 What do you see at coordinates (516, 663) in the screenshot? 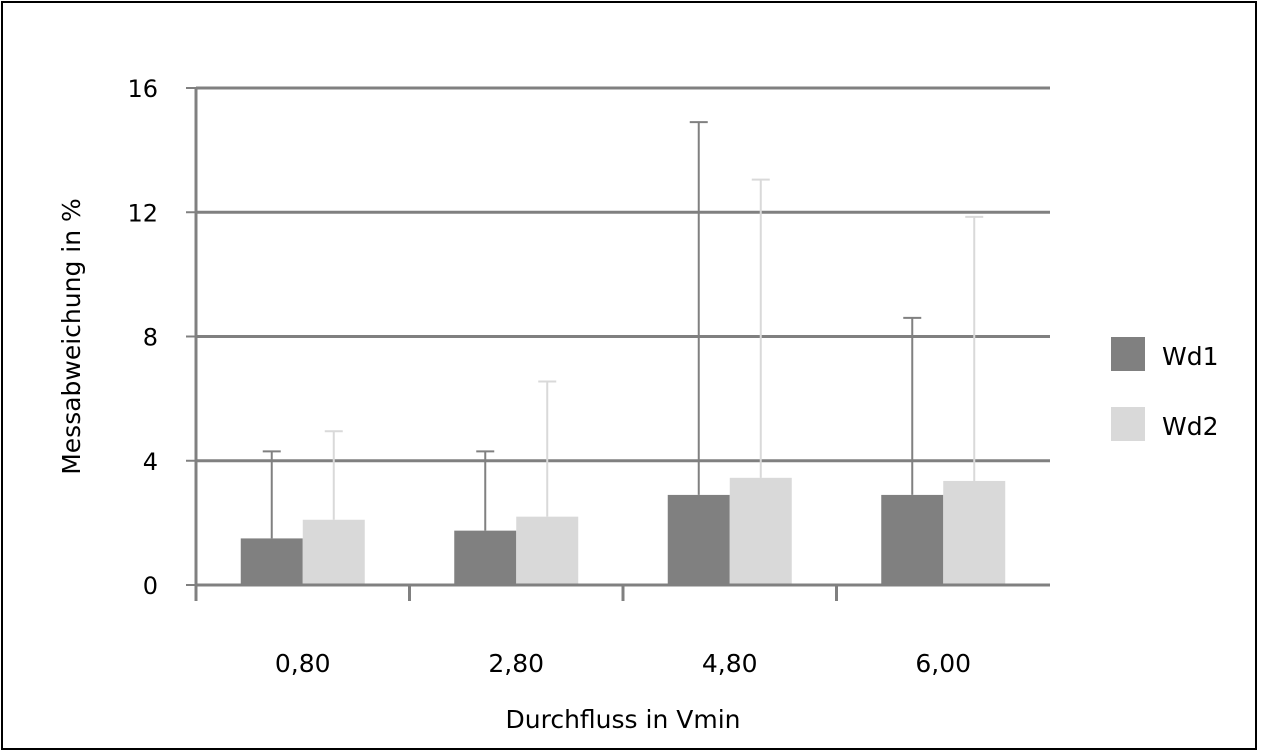
I see `x-tick-label: 2,80` at bounding box center [516, 663].